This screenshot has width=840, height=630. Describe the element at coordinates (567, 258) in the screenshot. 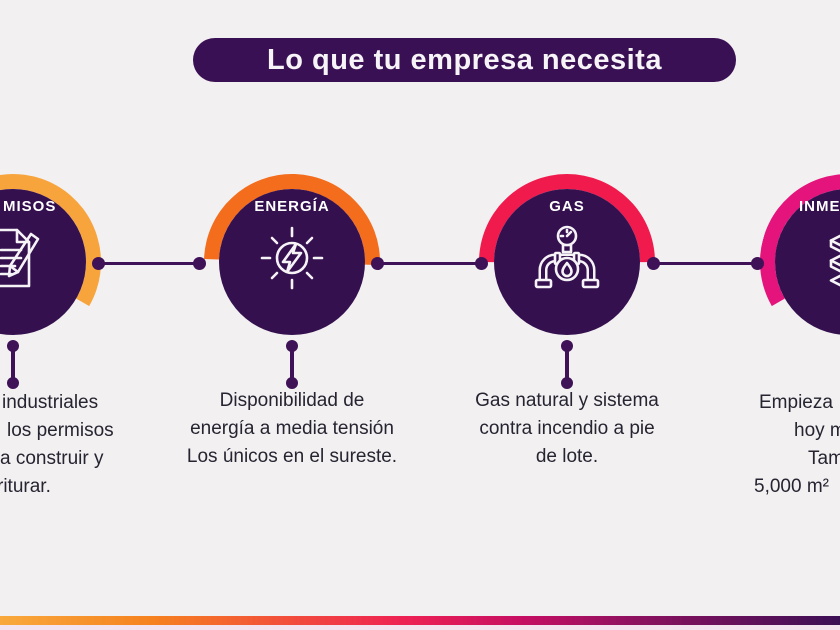

I see `gas-pipe-gauge-icon` at that location.